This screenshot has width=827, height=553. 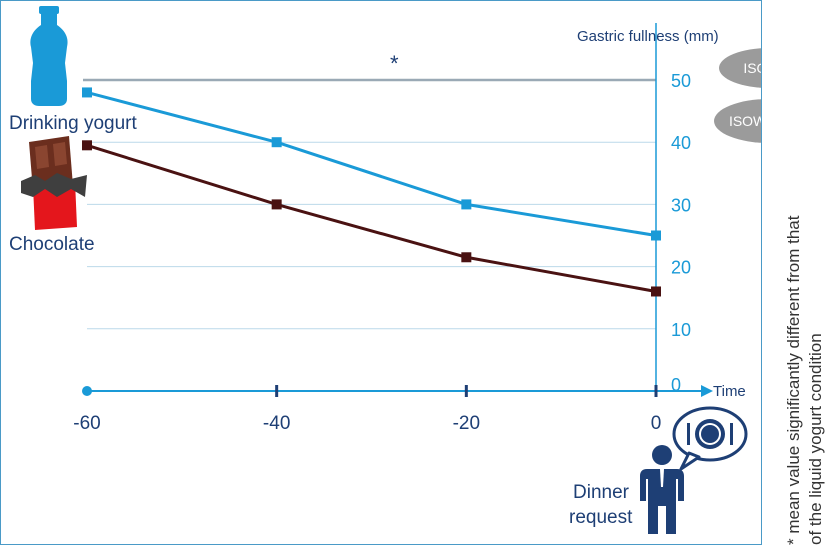 I want to click on person-icon, so click(x=662, y=489).